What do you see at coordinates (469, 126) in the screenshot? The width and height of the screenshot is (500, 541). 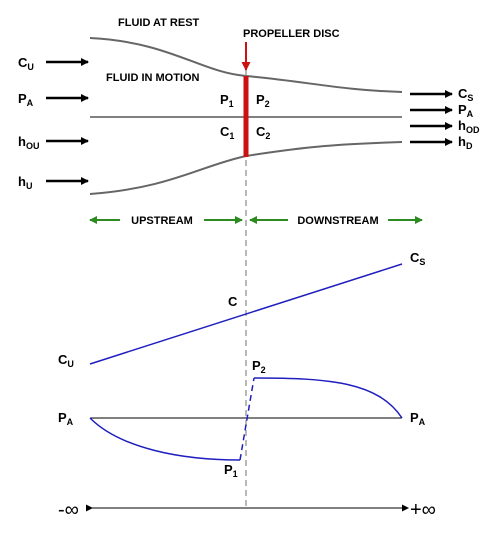 I see `output-label-hod: hOD` at bounding box center [469, 126].